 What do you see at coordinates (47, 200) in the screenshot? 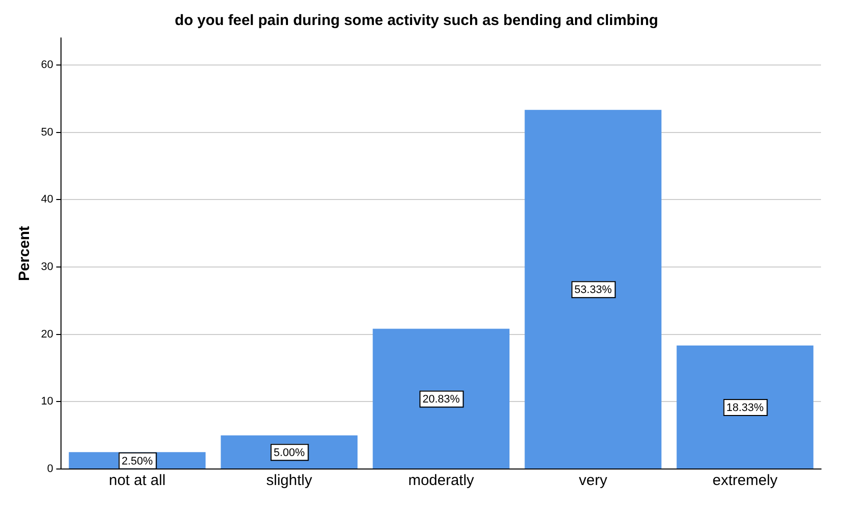
I see `y-tick-label: 40` at bounding box center [47, 200].